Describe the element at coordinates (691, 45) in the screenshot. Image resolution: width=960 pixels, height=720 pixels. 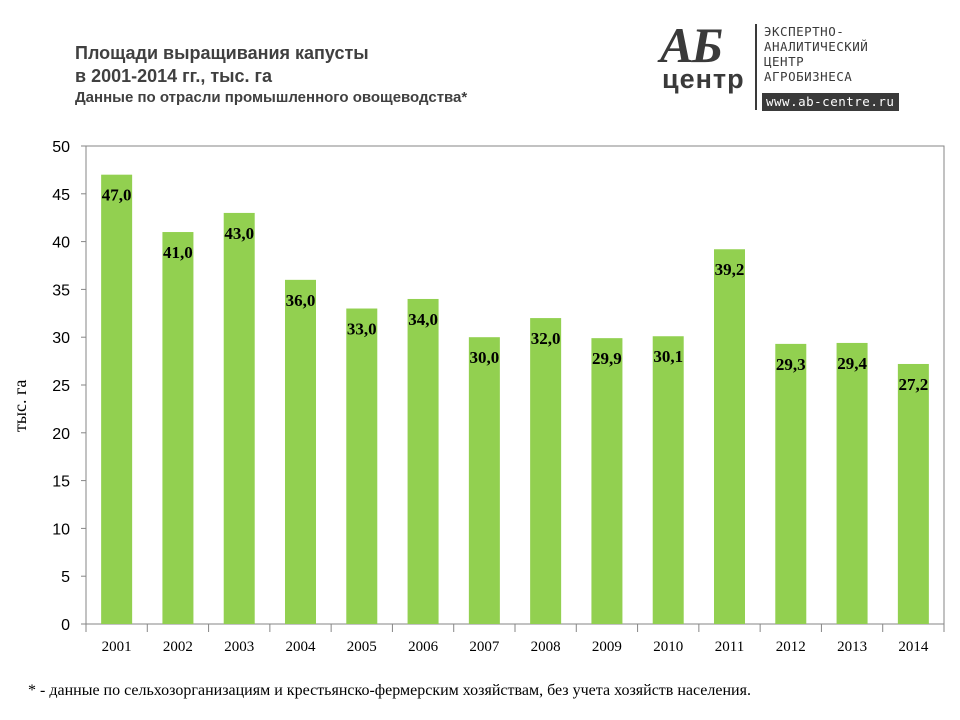
I see `logo-mark-top: АБ` at that location.